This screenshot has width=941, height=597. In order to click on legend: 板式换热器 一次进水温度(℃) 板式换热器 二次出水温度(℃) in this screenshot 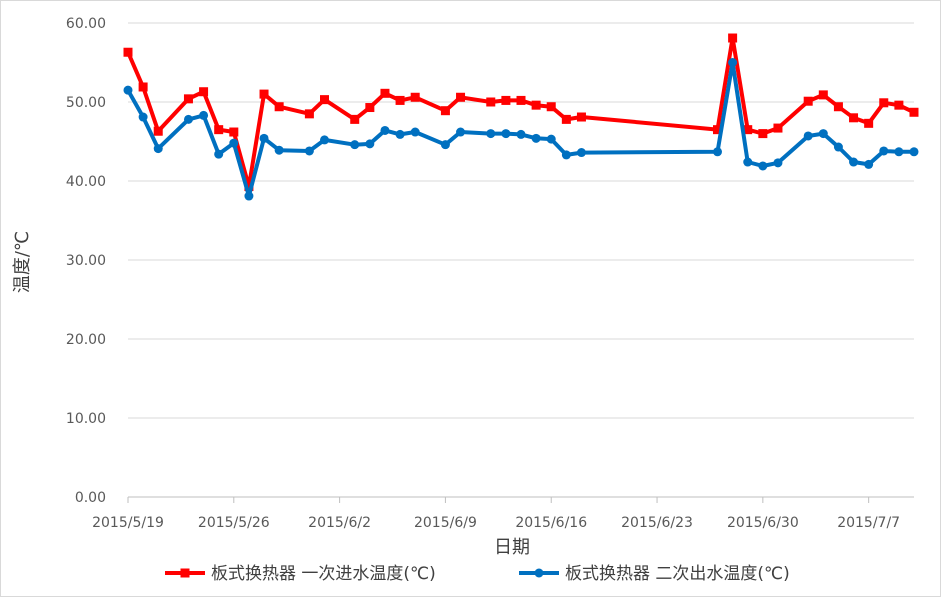, I will do `click(477, 574)`.